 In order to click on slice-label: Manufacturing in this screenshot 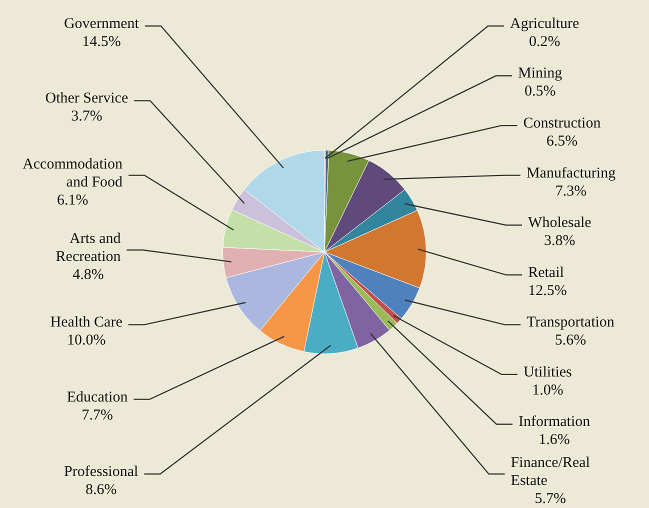, I will do `click(571, 173)`.